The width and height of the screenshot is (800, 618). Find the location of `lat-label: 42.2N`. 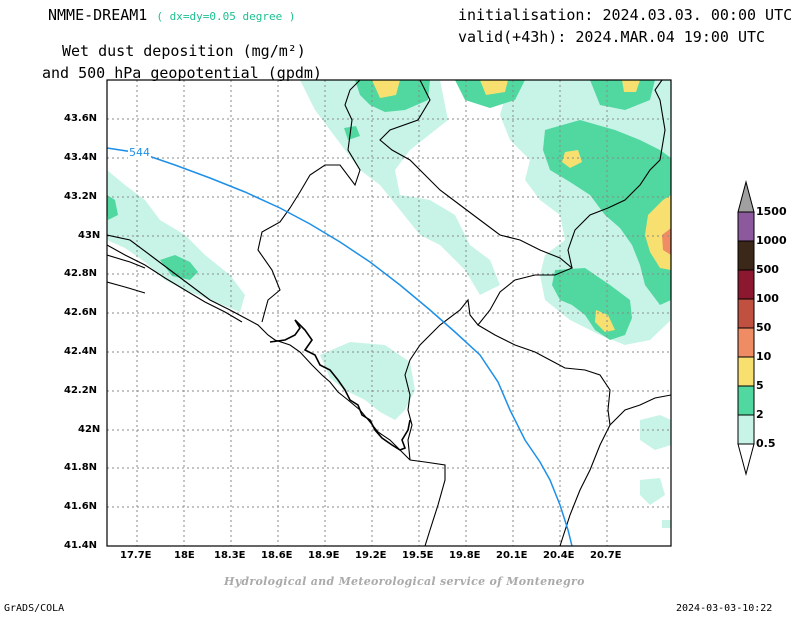

lat-label: 42.2N is located at coordinates (81, 390).